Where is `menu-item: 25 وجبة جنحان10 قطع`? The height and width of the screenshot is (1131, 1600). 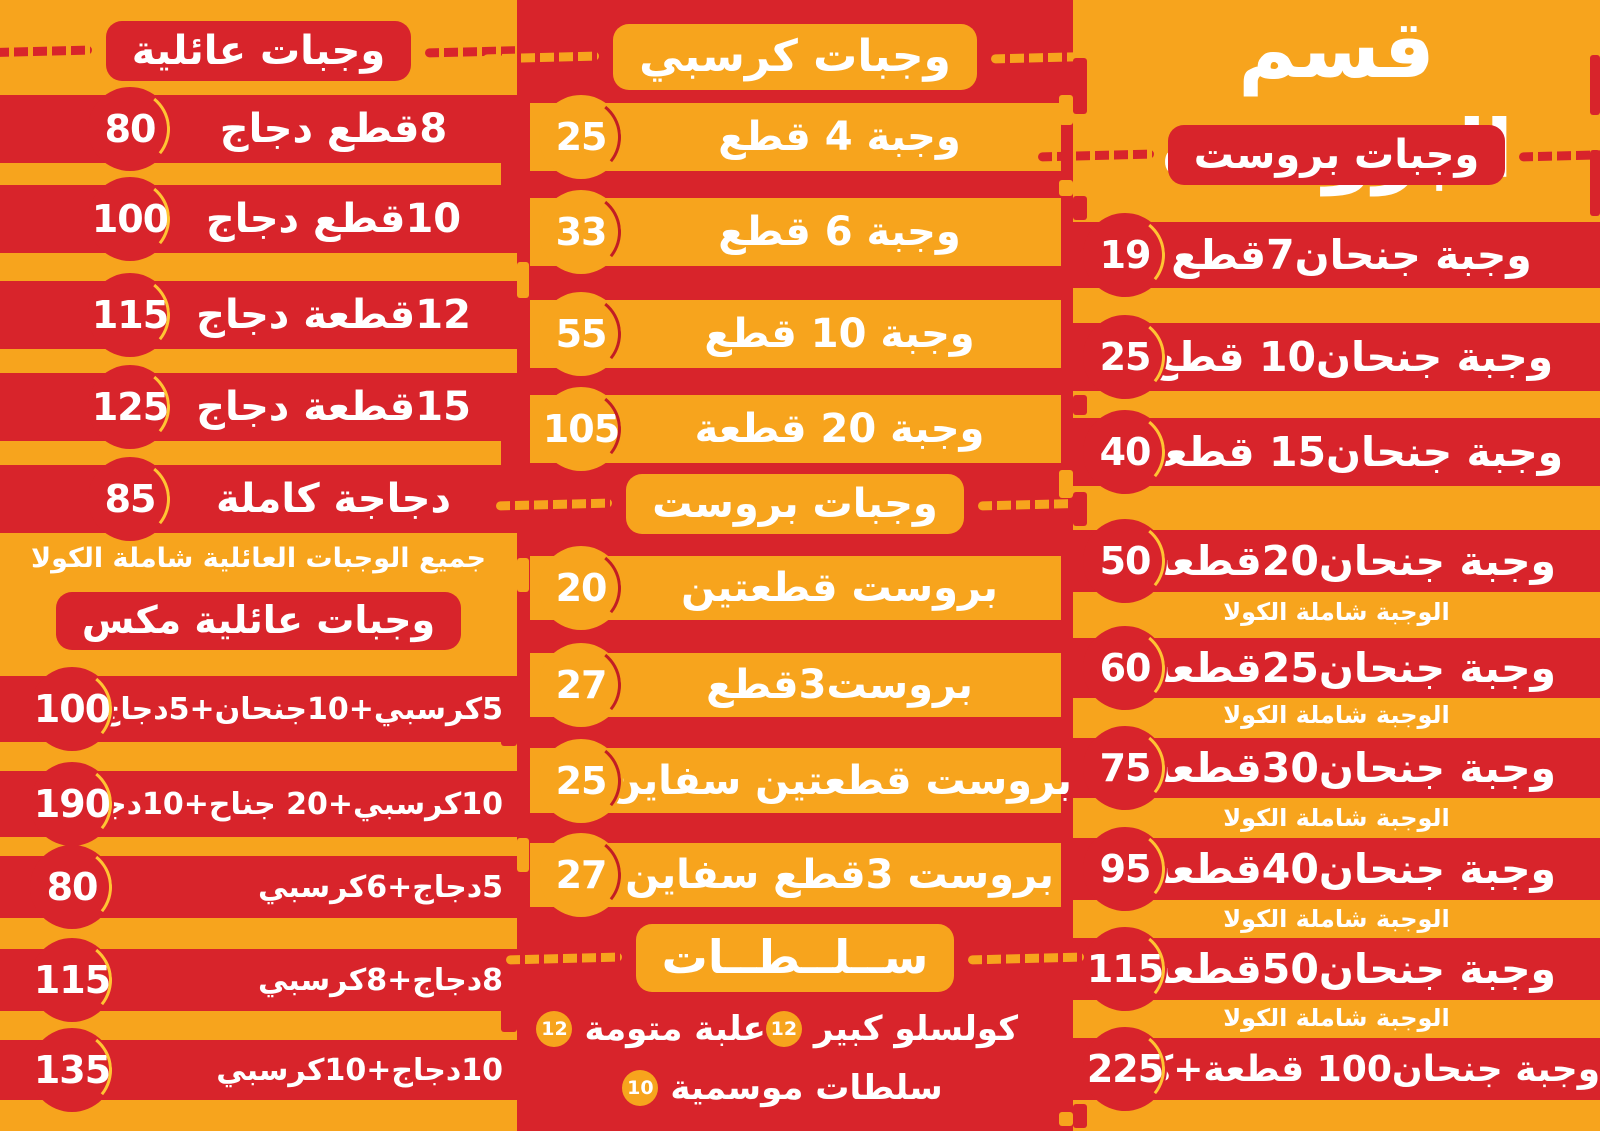
menu-item: 25 وجبة جنحان10 قطع is located at coordinates (1336, 357).